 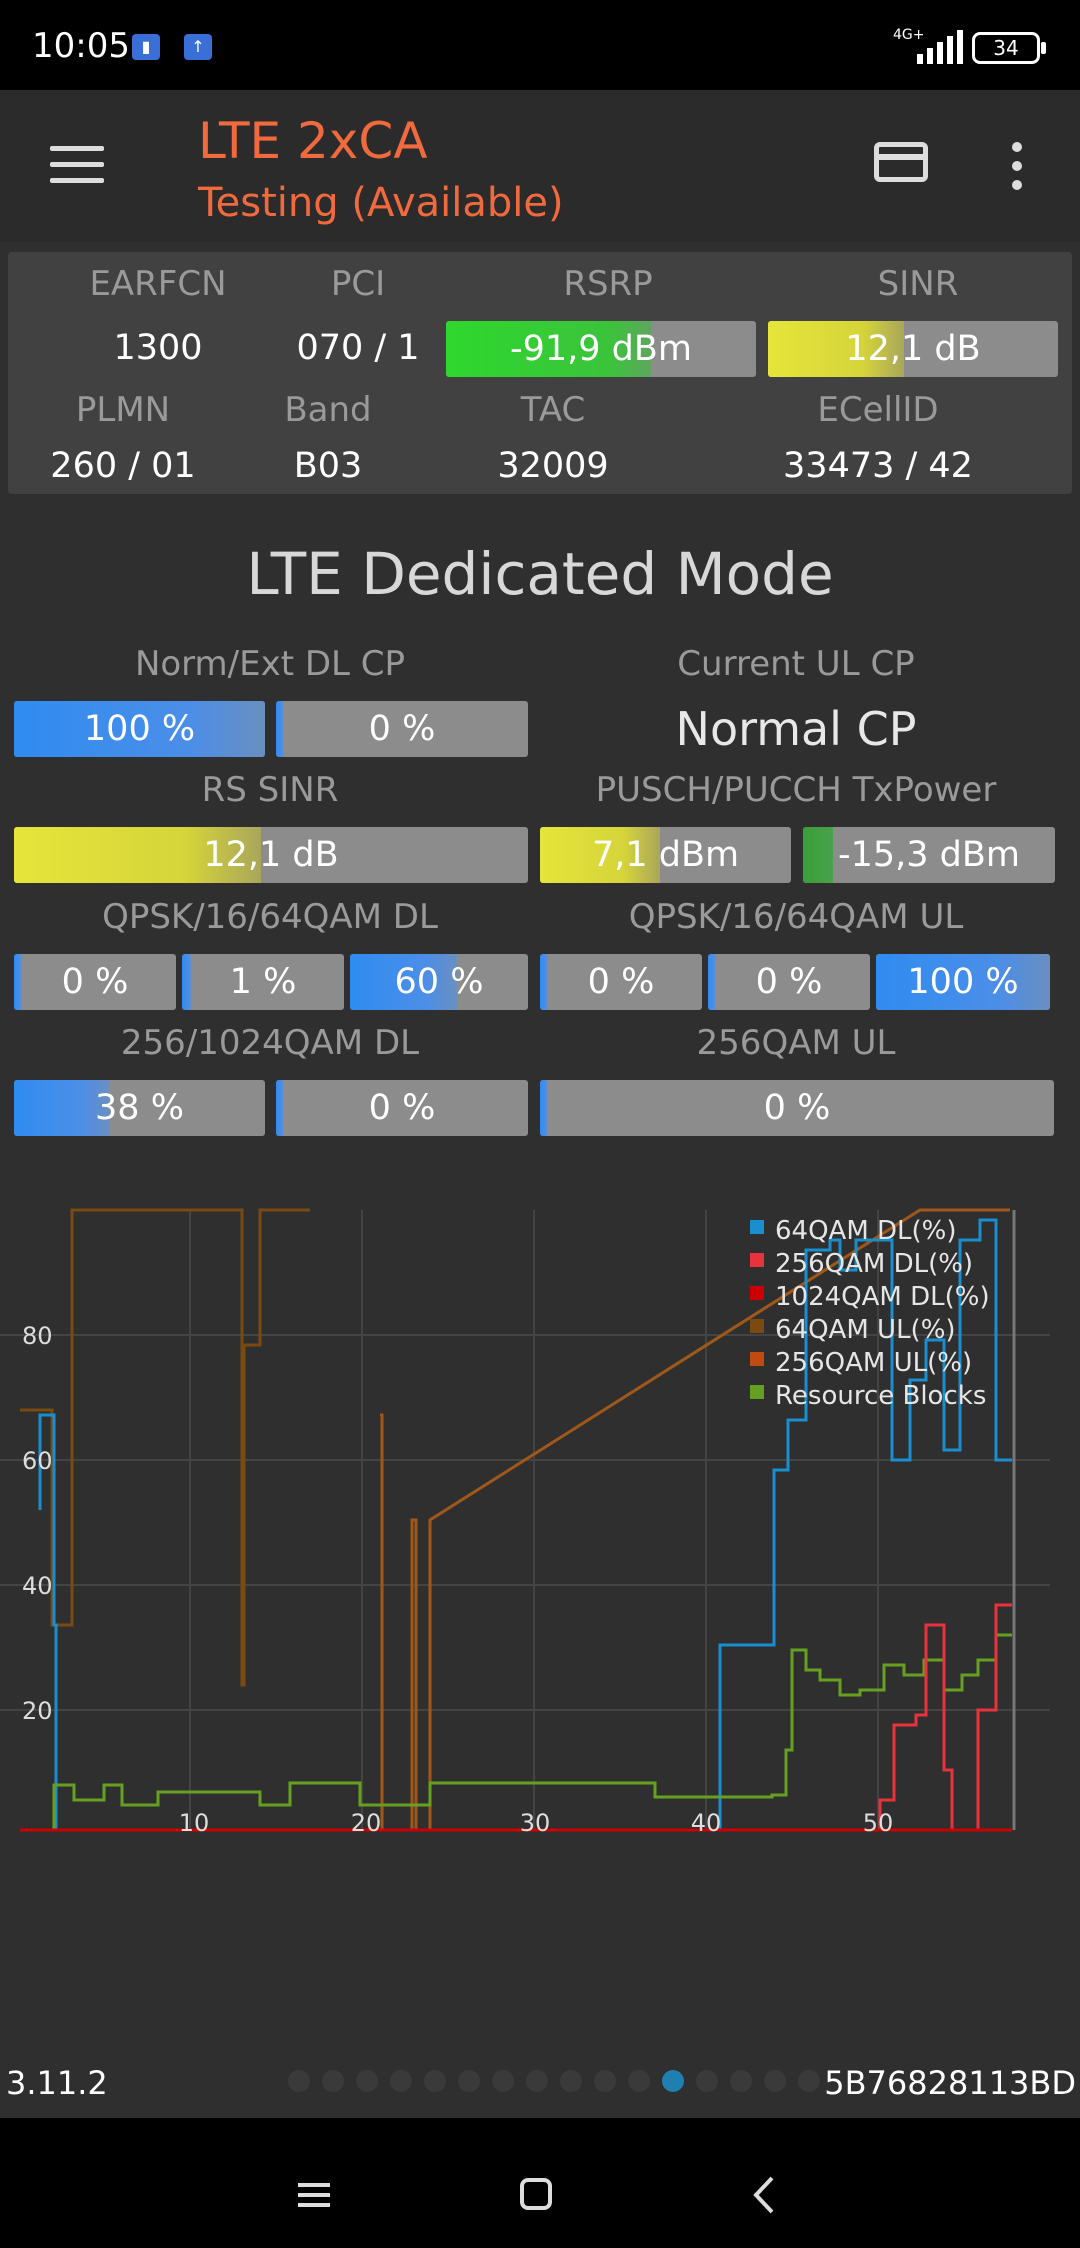 I want to click on ul-256qam-bar: 0 %, so click(x=797, y=1108).